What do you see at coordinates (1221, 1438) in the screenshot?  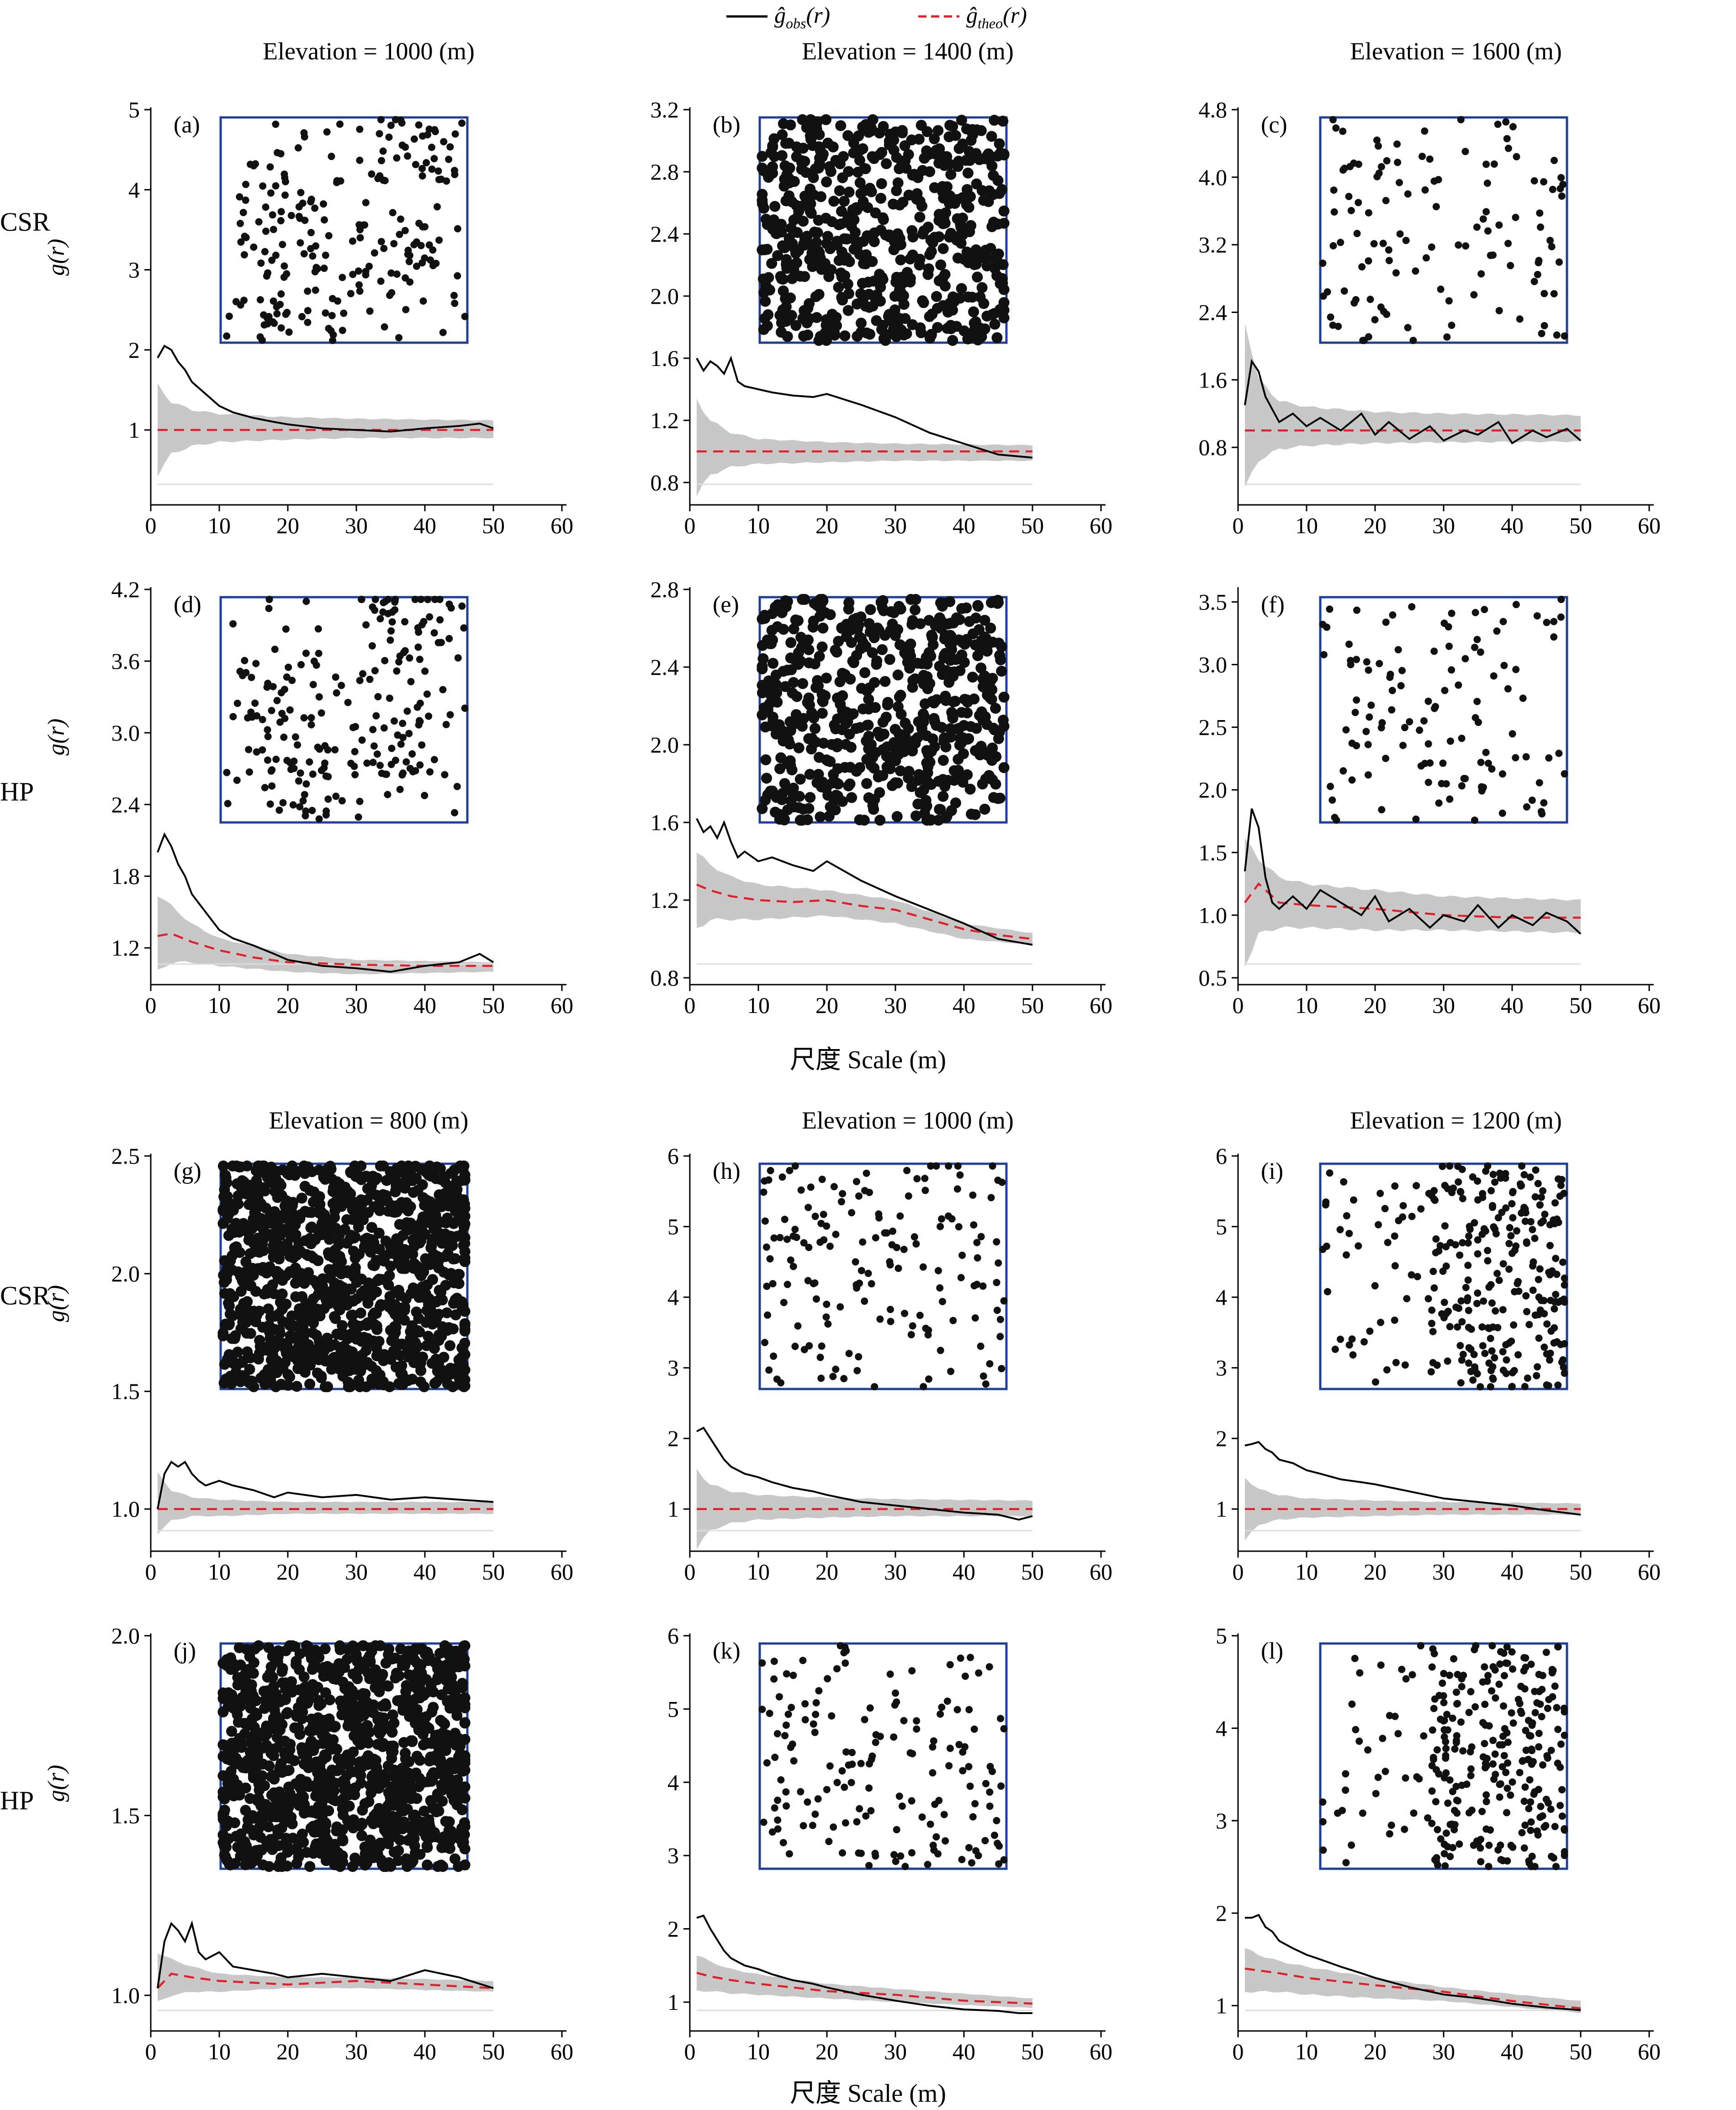 I see `y-tick-label-i: 2` at bounding box center [1221, 1438].